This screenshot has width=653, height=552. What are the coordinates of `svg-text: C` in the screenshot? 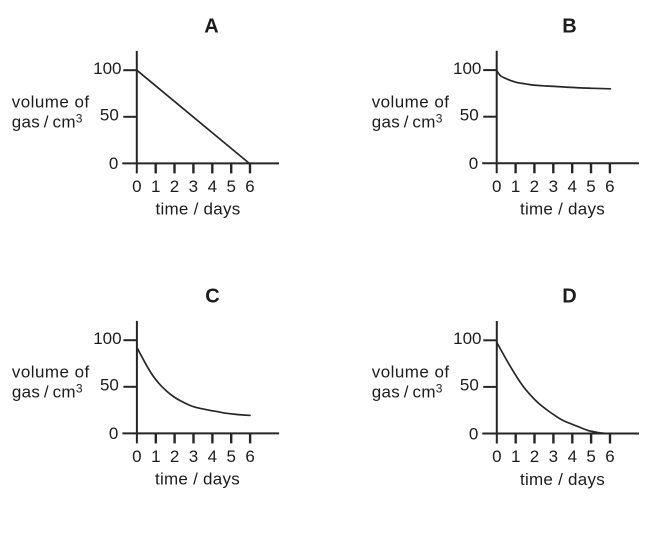 It's located at (212, 297).